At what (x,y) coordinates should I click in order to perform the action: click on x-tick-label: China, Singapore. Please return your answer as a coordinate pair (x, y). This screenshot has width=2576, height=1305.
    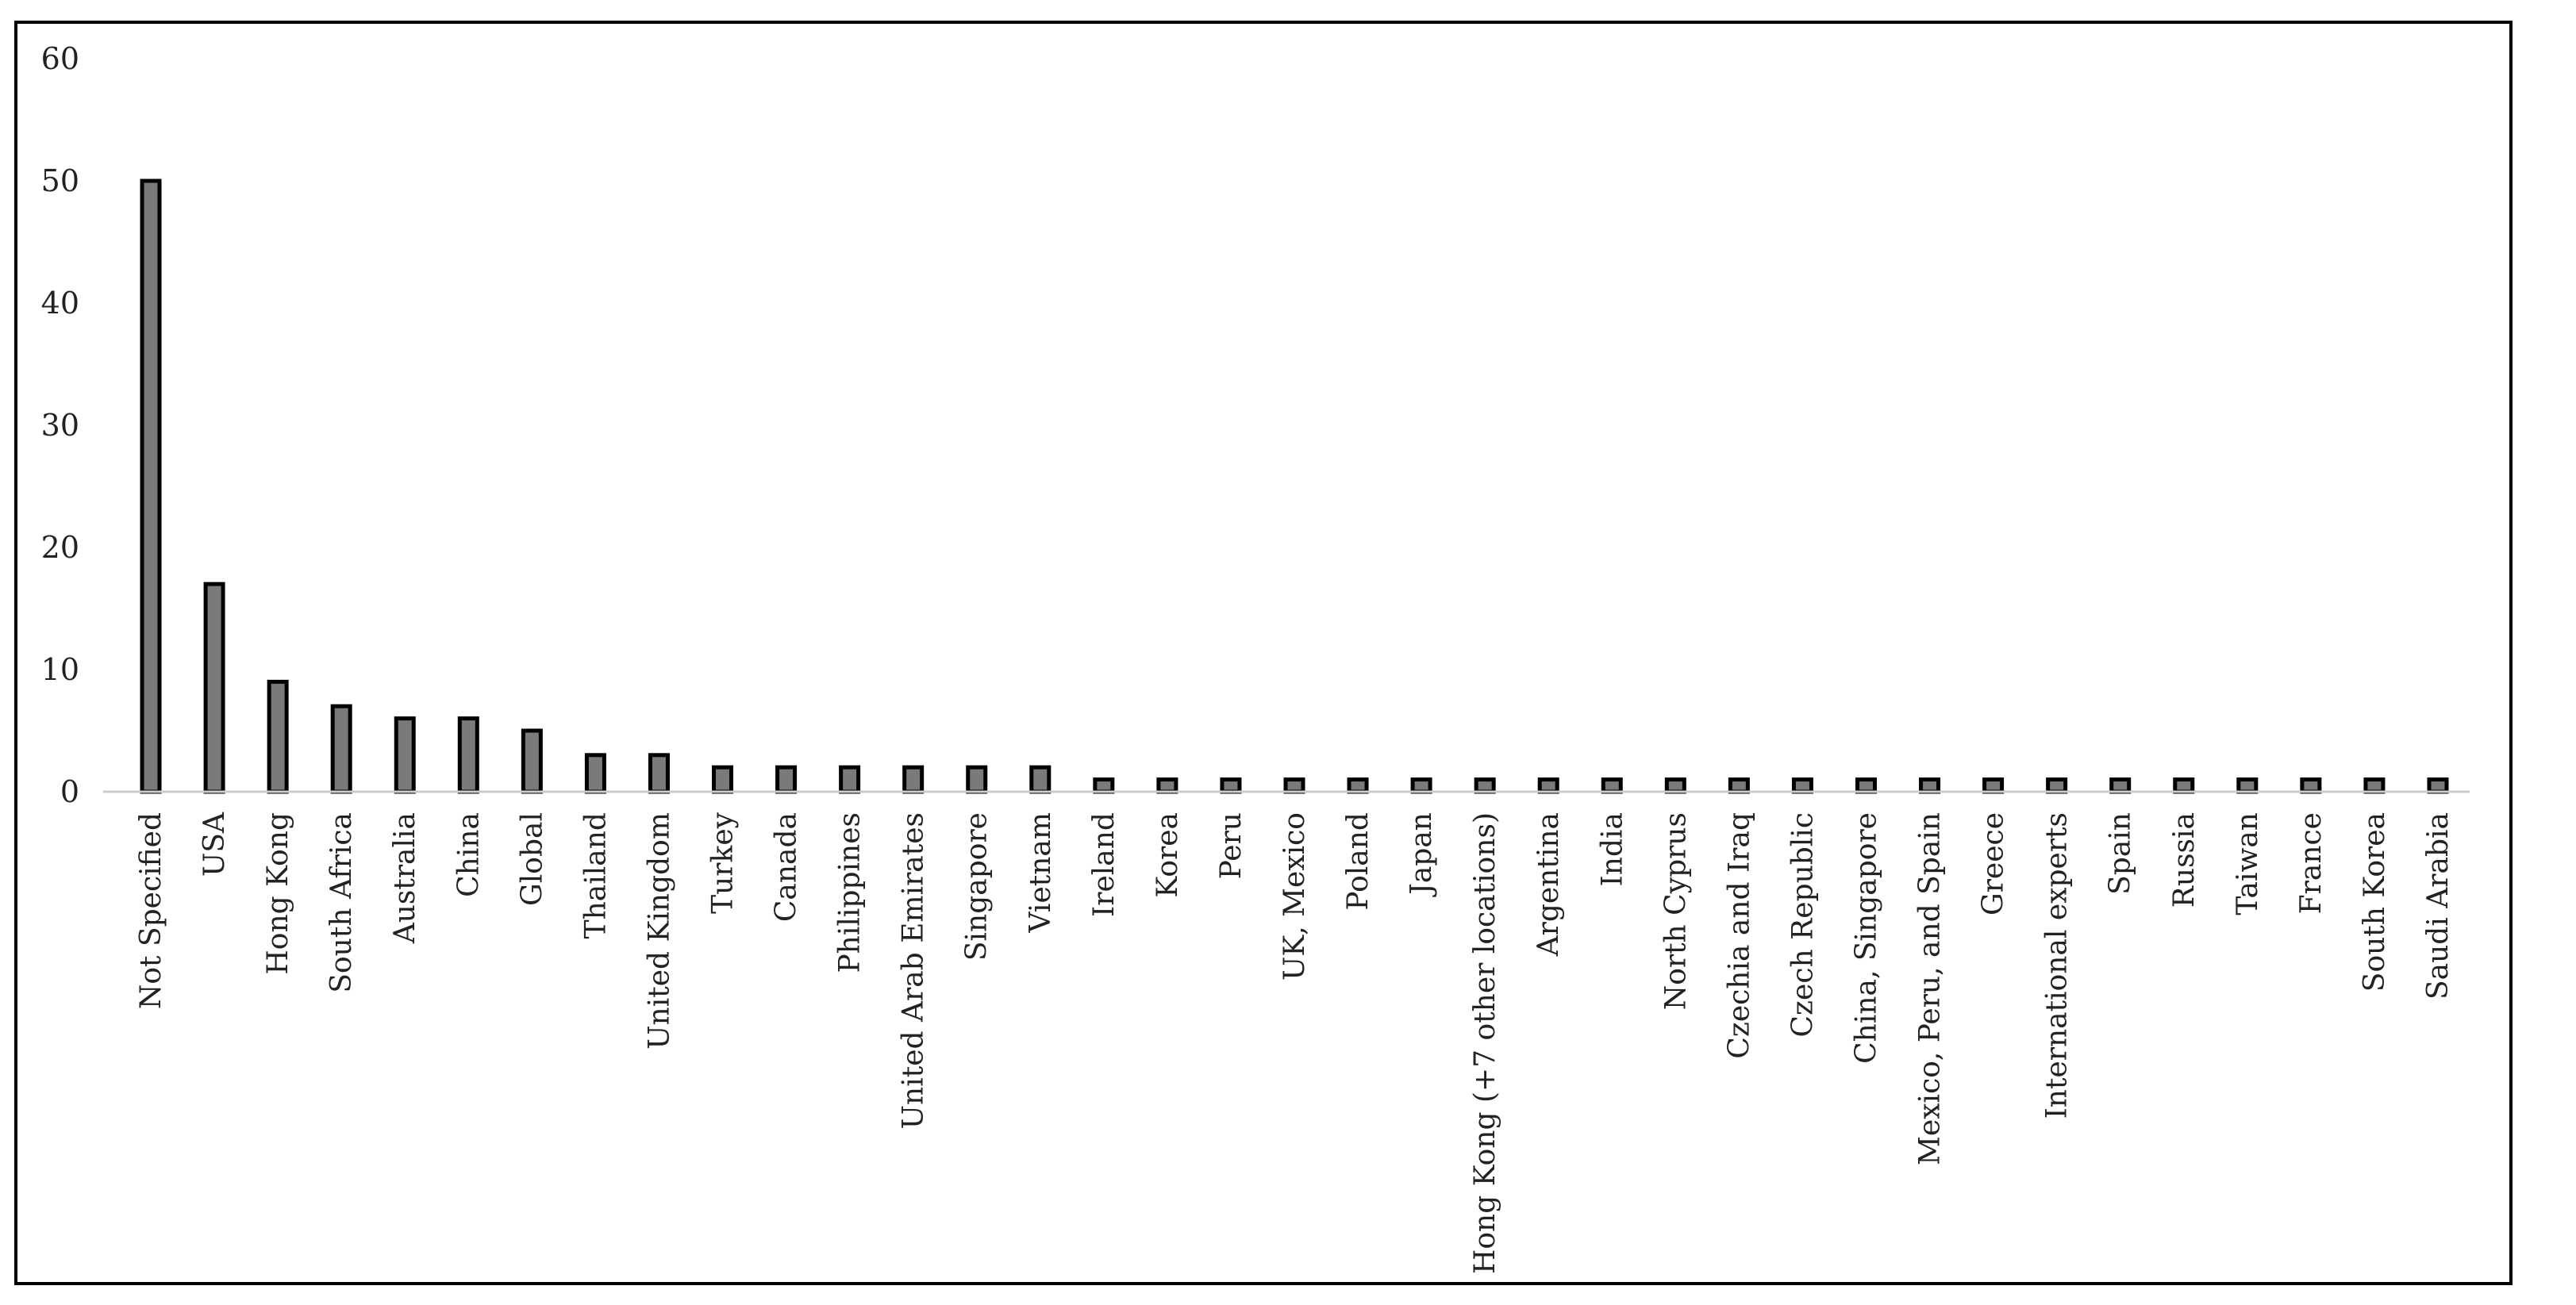
    Looking at the image, I should click on (1866, 938).